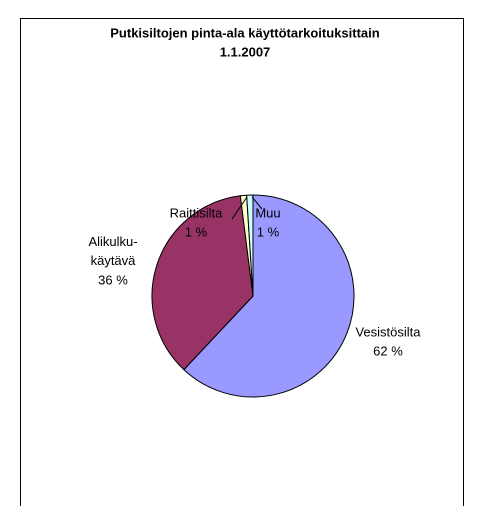 The image size is (483, 506). What do you see at coordinates (113, 279) in the screenshot?
I see `slice-value-label: 36 %` at bounding box center [113, 279].